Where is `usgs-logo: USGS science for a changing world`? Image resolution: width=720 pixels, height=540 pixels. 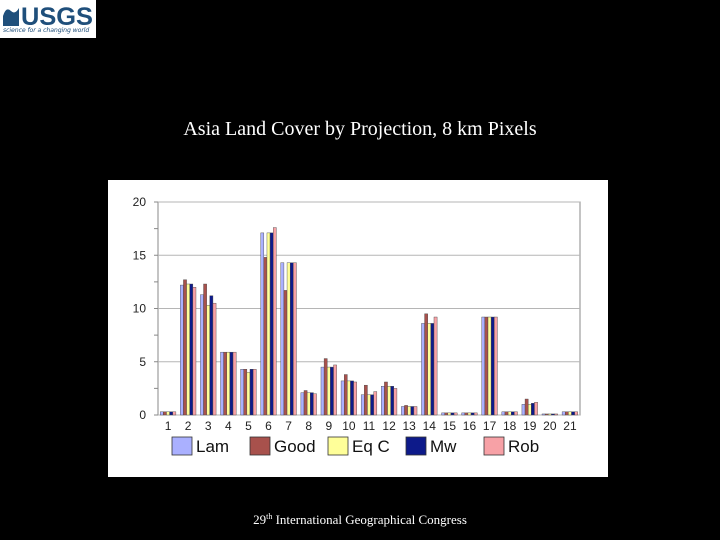
usgs-logo: USGS science for a changing world is located at coordinates (48, 19).